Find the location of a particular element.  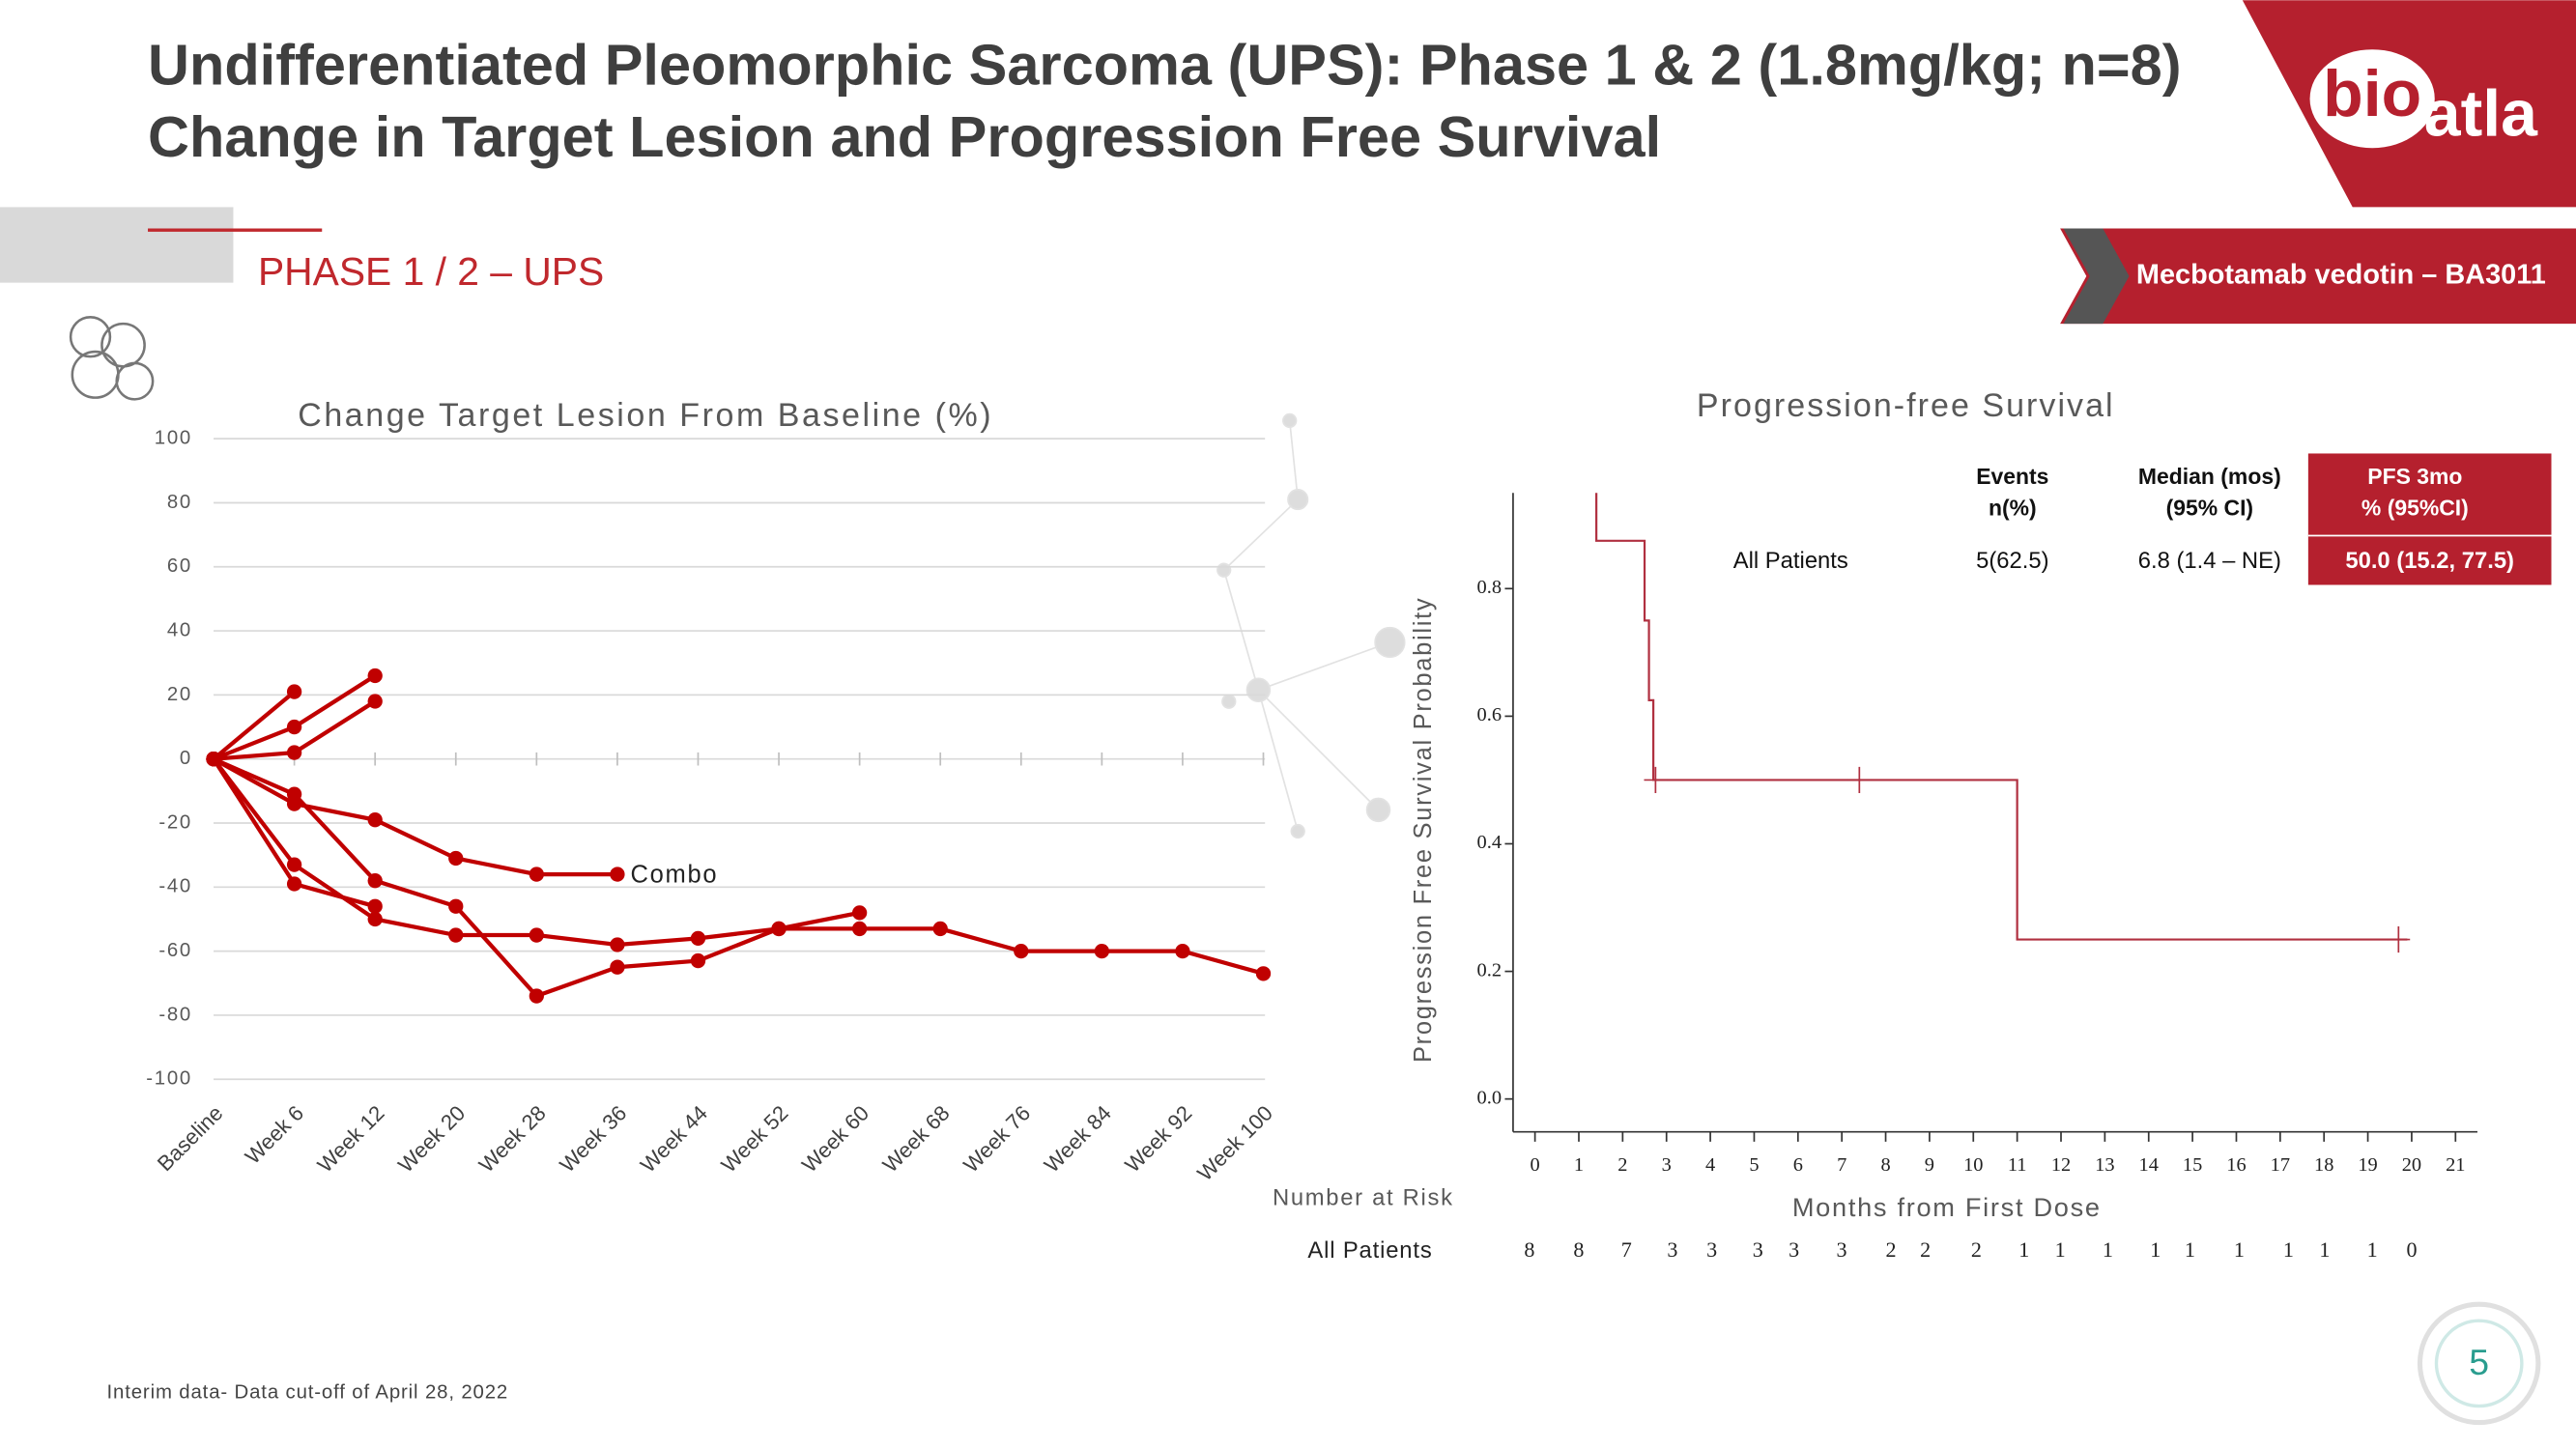

x-tick-label: Week 84 is located at coordinates (1078, 1139).